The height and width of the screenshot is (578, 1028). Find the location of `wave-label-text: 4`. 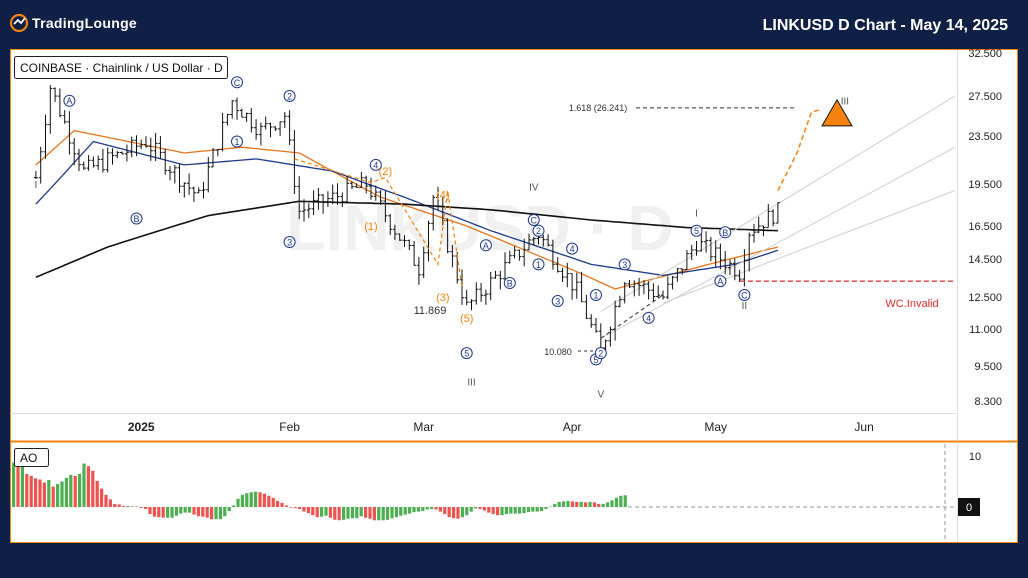

wave-label-text: 4 is located at coordinates (572, 249).